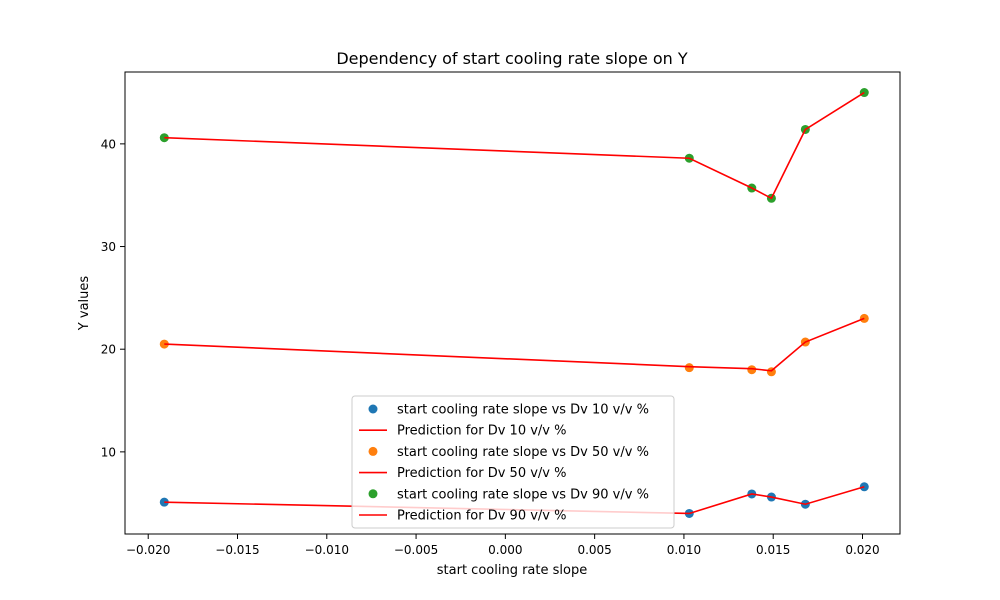 This screenshot has height=600, width=1000. I want to click on x-tick-label: 0.015, so click(773, 550).